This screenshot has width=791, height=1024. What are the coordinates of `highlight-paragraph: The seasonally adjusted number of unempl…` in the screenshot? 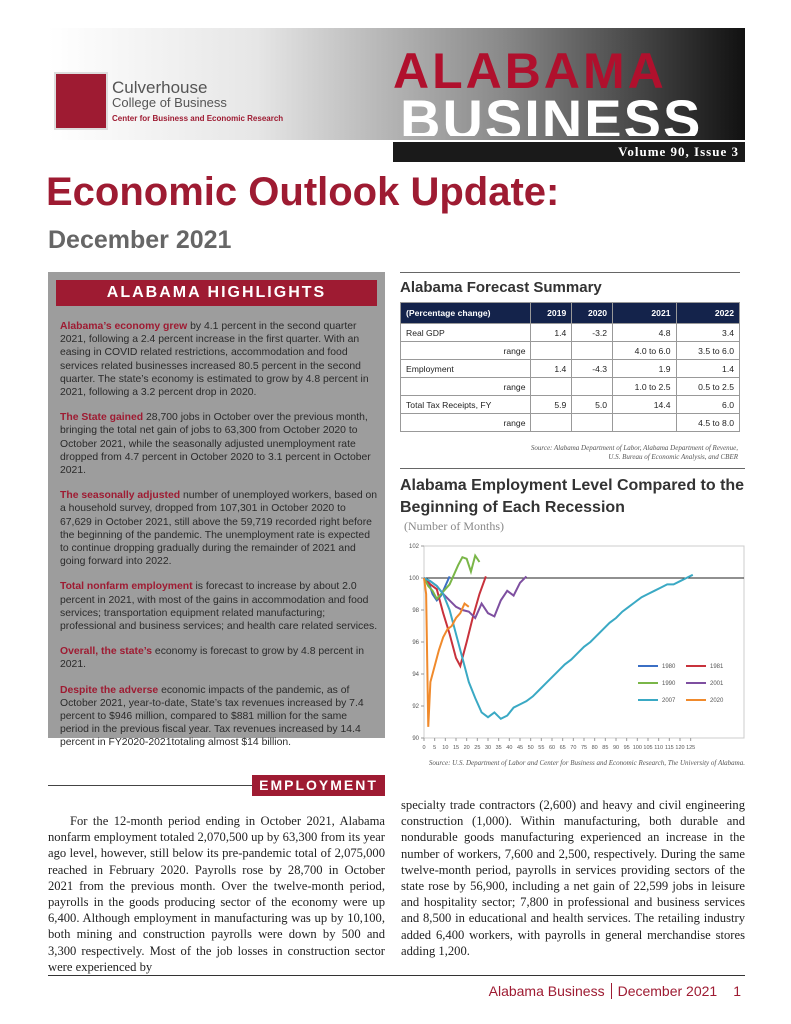 It's located at (219, 528).